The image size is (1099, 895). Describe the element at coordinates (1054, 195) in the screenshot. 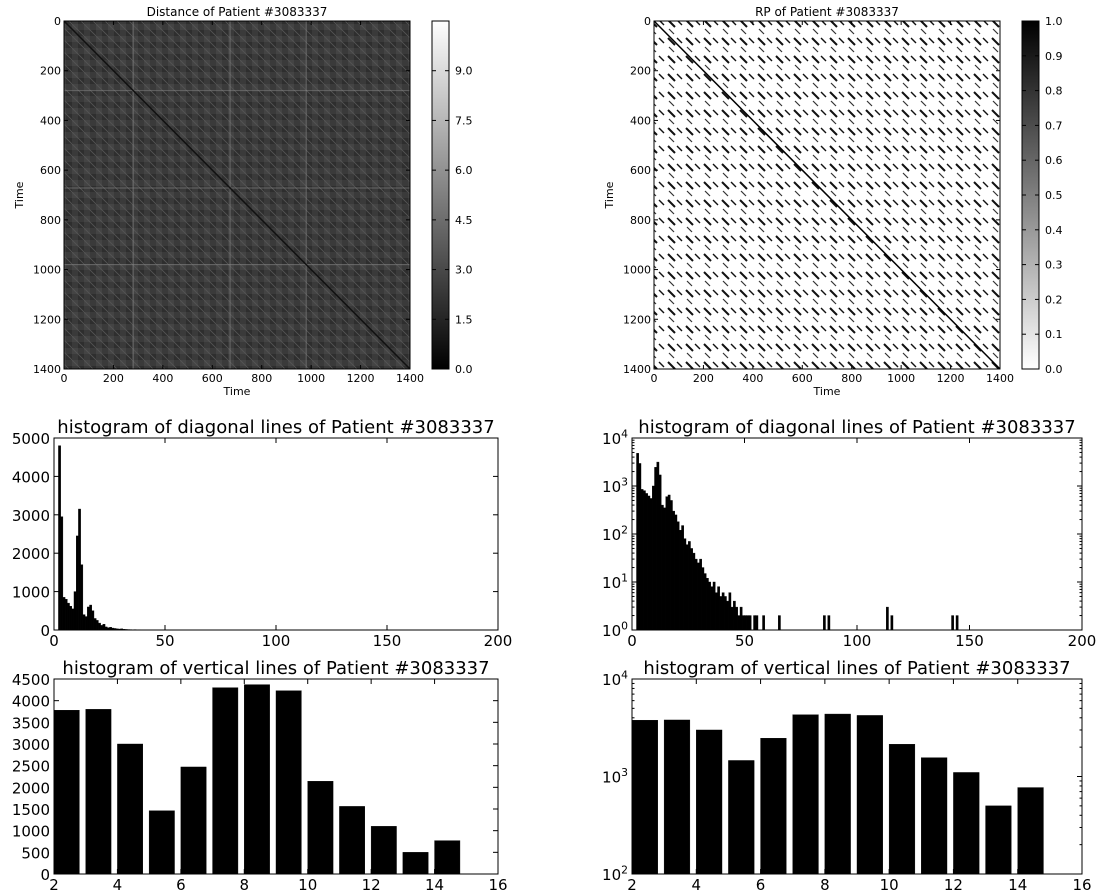

I see `rp-colorbar-tick-label: 0.5` at that location.